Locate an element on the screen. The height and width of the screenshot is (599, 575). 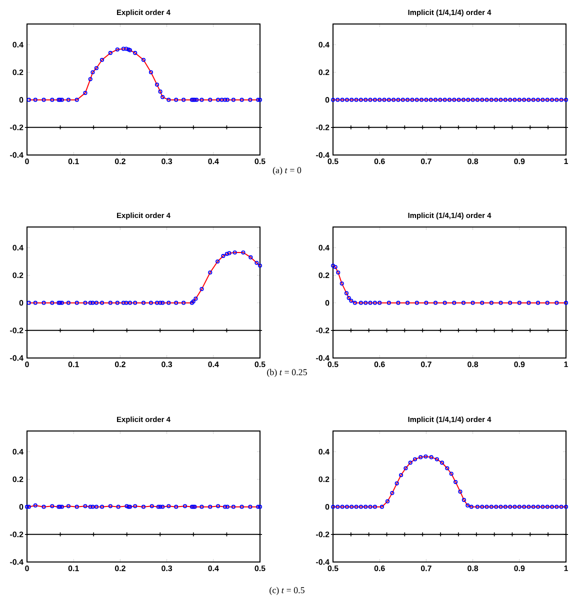
text: (a) t = 0 is located at coordinates (287, 171).